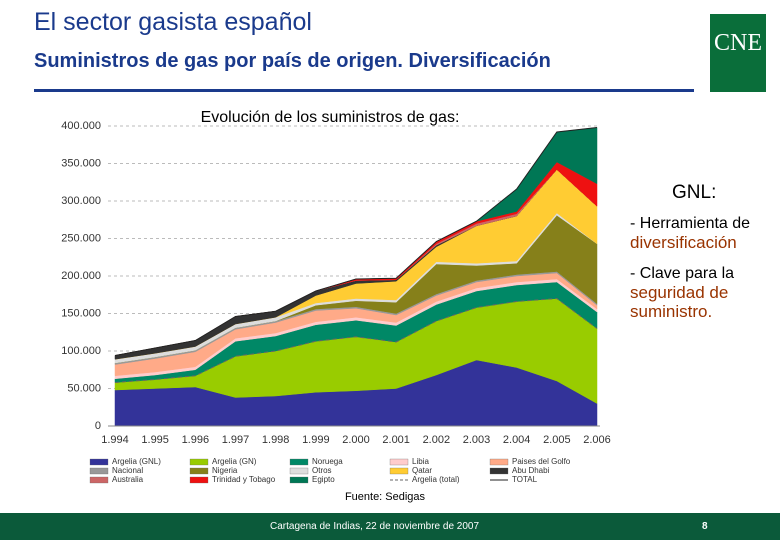 The height and width of the screenshot is (540, 780). Describe the element at coordinates (541, 461) in the screenshot. I see `legend-label: Paises del Golfo` at that location.